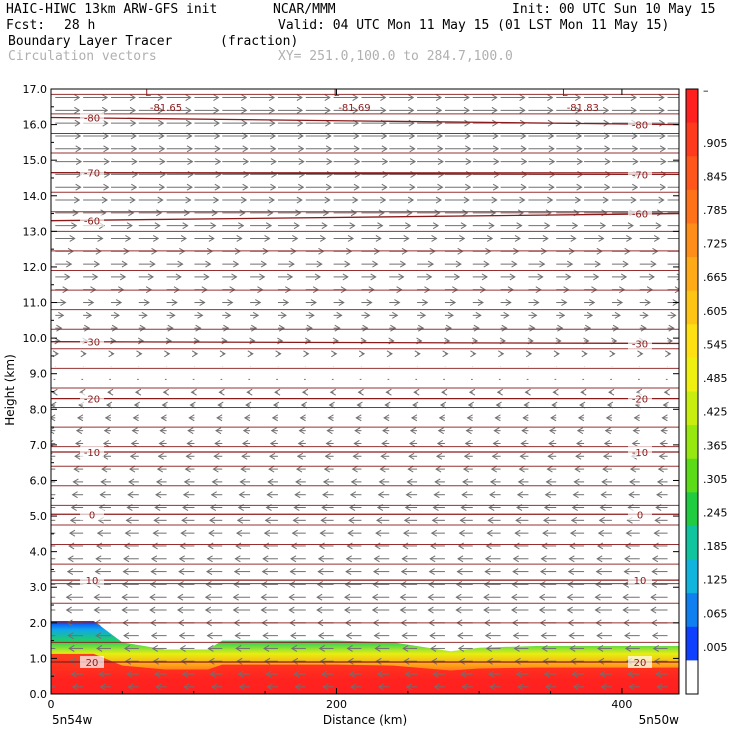  I want to click on colorbar-label: .185, so click(715, 546).